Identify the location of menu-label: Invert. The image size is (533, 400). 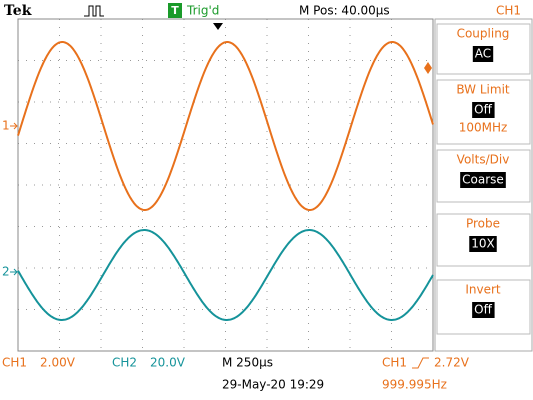
(483, 290).